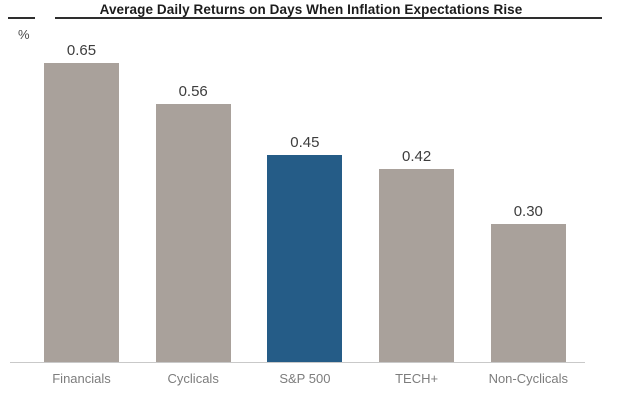 This screenshot has height=400, width=640. What do you see at coordinates (417, 378) in the screenshot?
I see `bar-category-label-tech: TECH+` at bounding box center [417, 378].